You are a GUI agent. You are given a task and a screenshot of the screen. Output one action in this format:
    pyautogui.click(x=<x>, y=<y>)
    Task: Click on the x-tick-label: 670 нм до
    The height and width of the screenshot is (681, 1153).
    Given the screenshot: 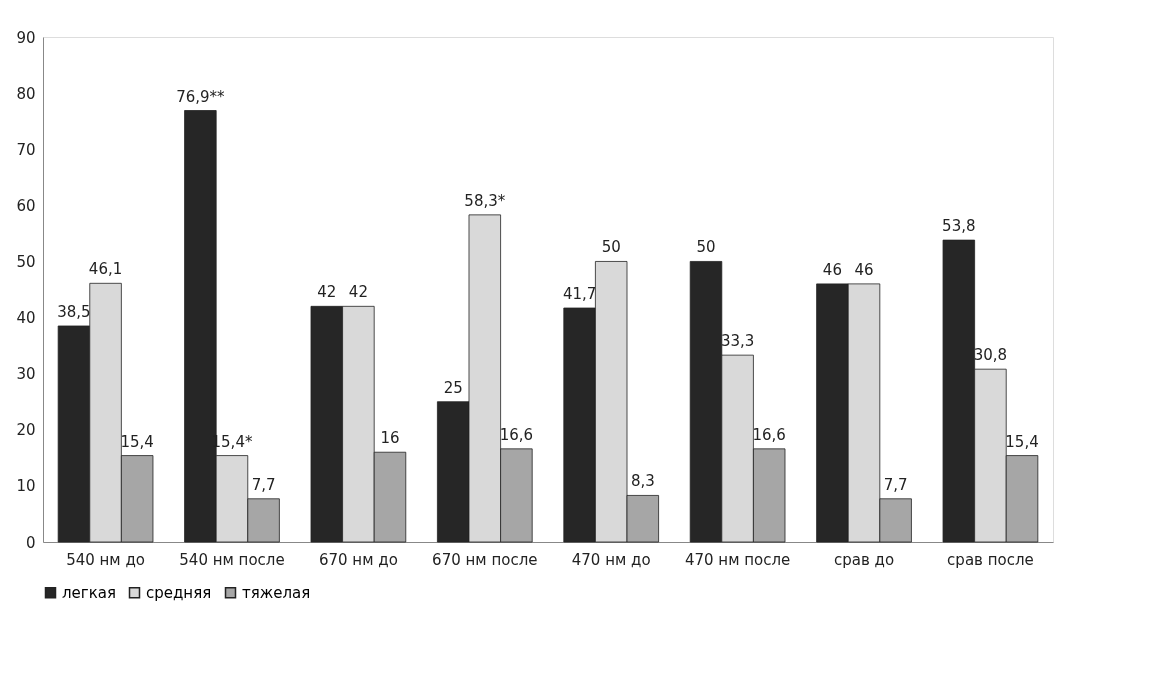 What is the action you would take?
    pyautogui.click(x=358, y=559)
    